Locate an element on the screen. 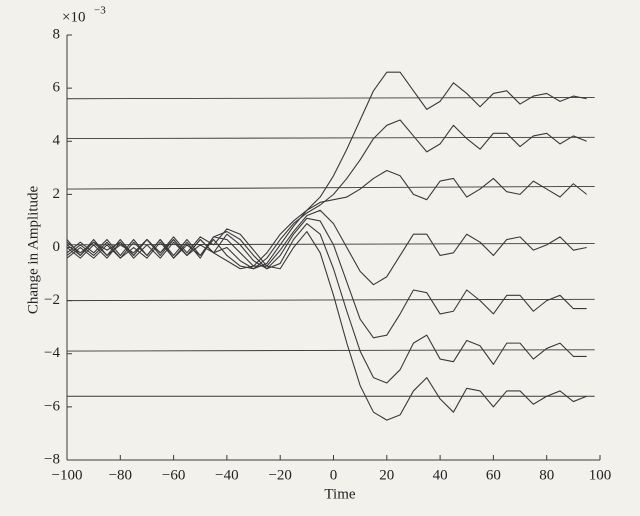 This screenshot has height=516, width=640. y-tick-label: 2 is located at coordinates (57, 194).